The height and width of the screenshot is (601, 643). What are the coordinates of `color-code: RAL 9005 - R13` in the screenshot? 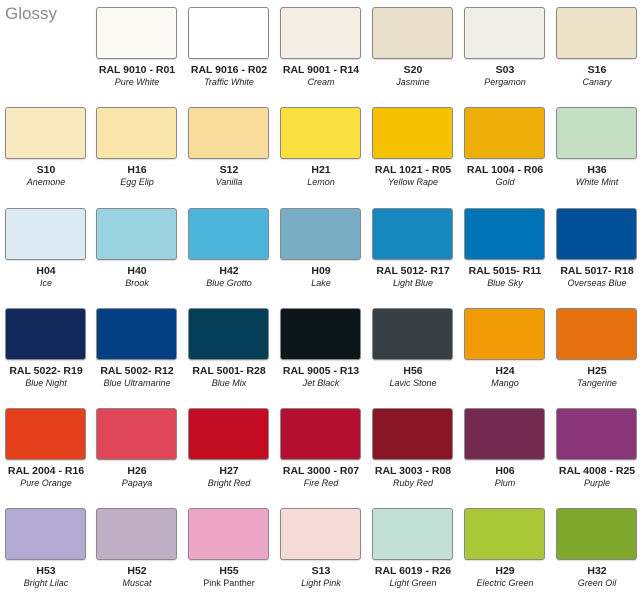 It's located at (321, 371).